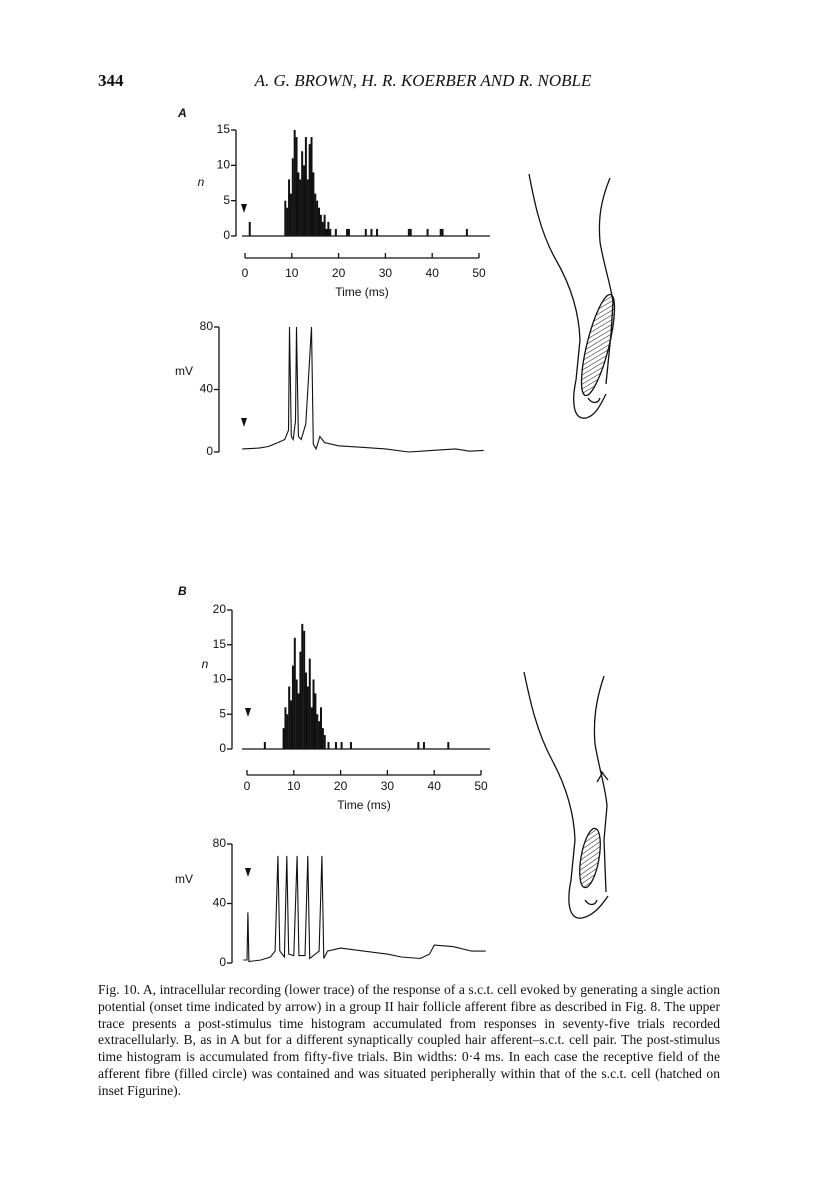 The width and height of the screenshot is (816, 1181). Describe the element at coordinates (423, 80) in the screenshot. I see `running-head: A. G. BROWN, H. R. KOERBER AND R. NOBLE` at that location.